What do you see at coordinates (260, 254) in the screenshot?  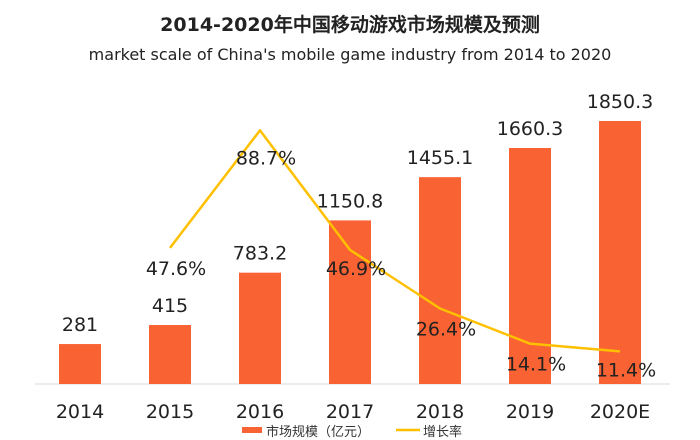 I see `bar-value-label: 783.2` at bounding box center [260, 254].